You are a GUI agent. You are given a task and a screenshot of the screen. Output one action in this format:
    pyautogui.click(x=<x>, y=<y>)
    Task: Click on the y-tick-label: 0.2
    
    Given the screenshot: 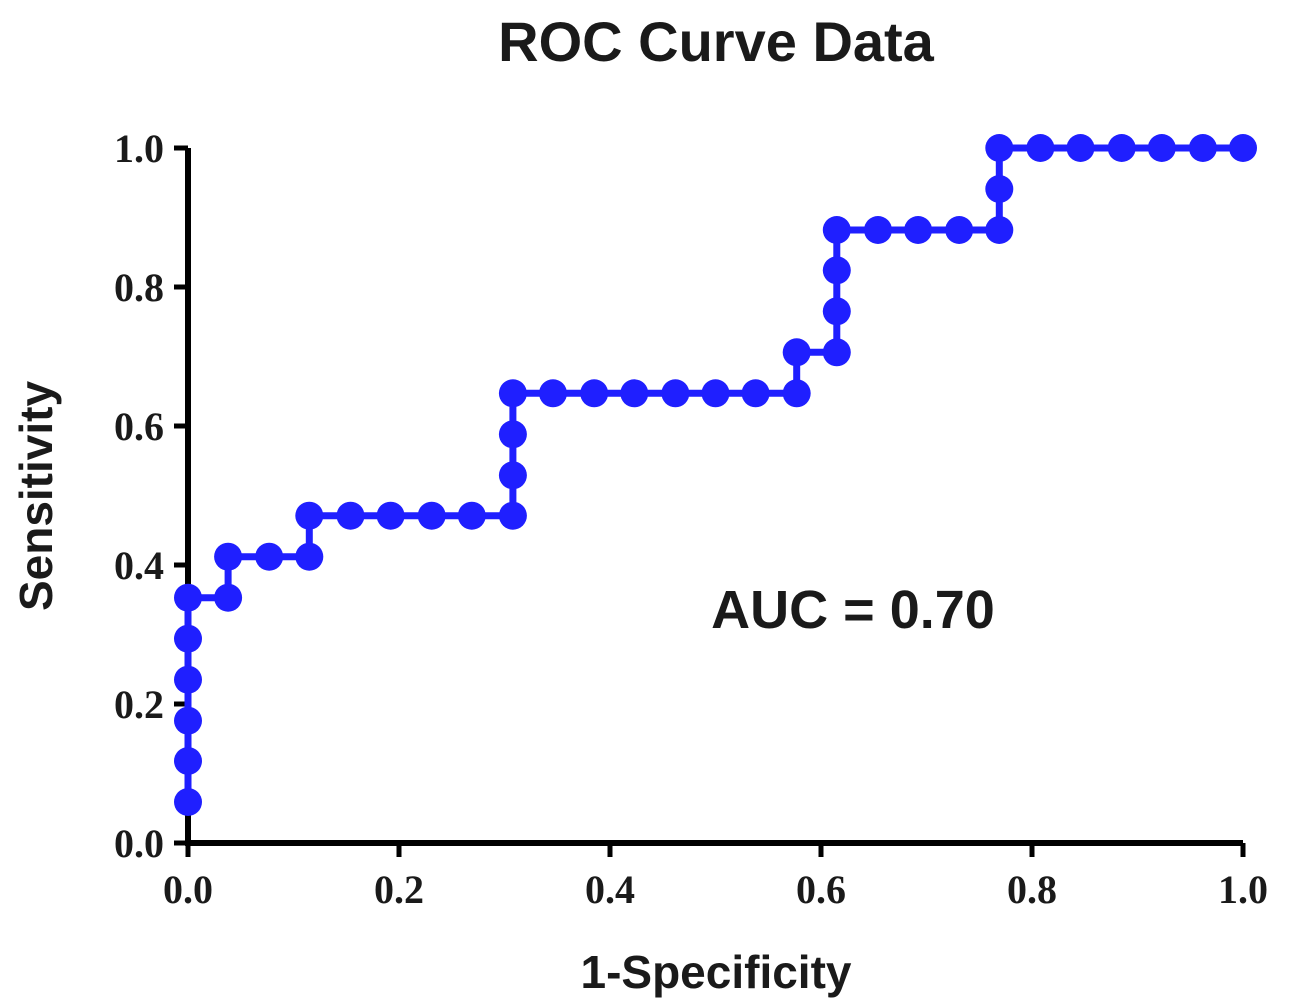 What is the action you would take?
    pyautogui.click(x=139, y=704)
    